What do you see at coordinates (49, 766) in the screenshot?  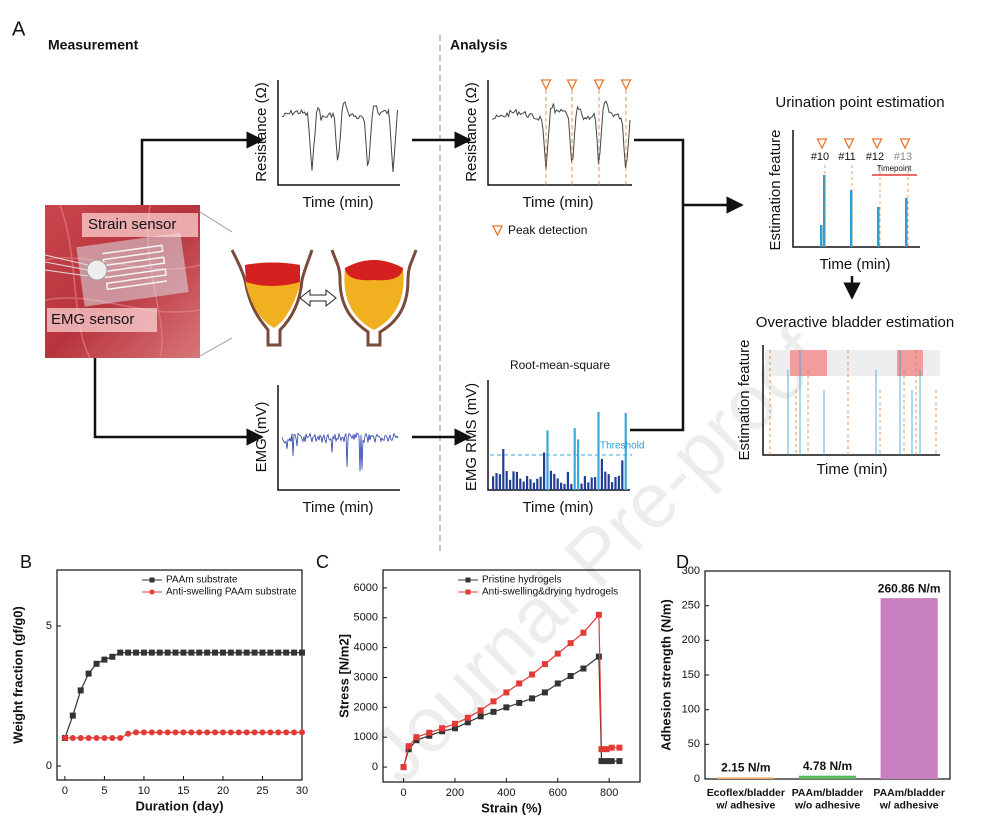 I see `y-tick-label: 0` at bounding box center [49, 766].